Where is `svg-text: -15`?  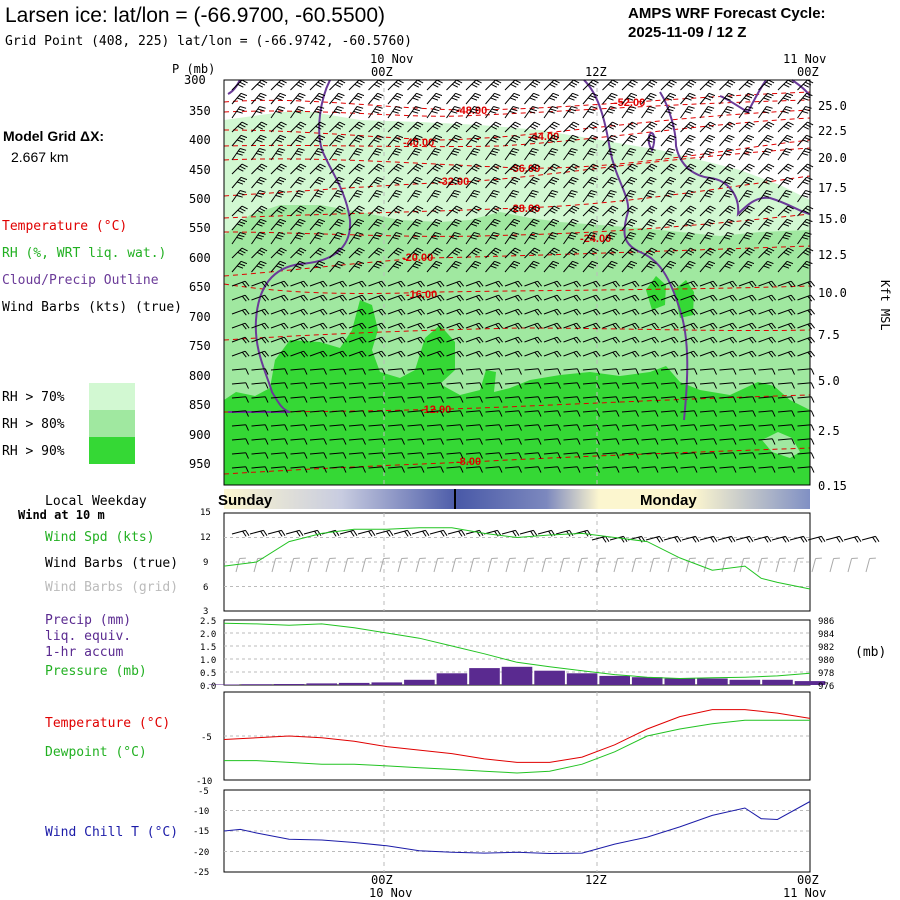 svg-text: -15 is located at coordinates (201, 832).